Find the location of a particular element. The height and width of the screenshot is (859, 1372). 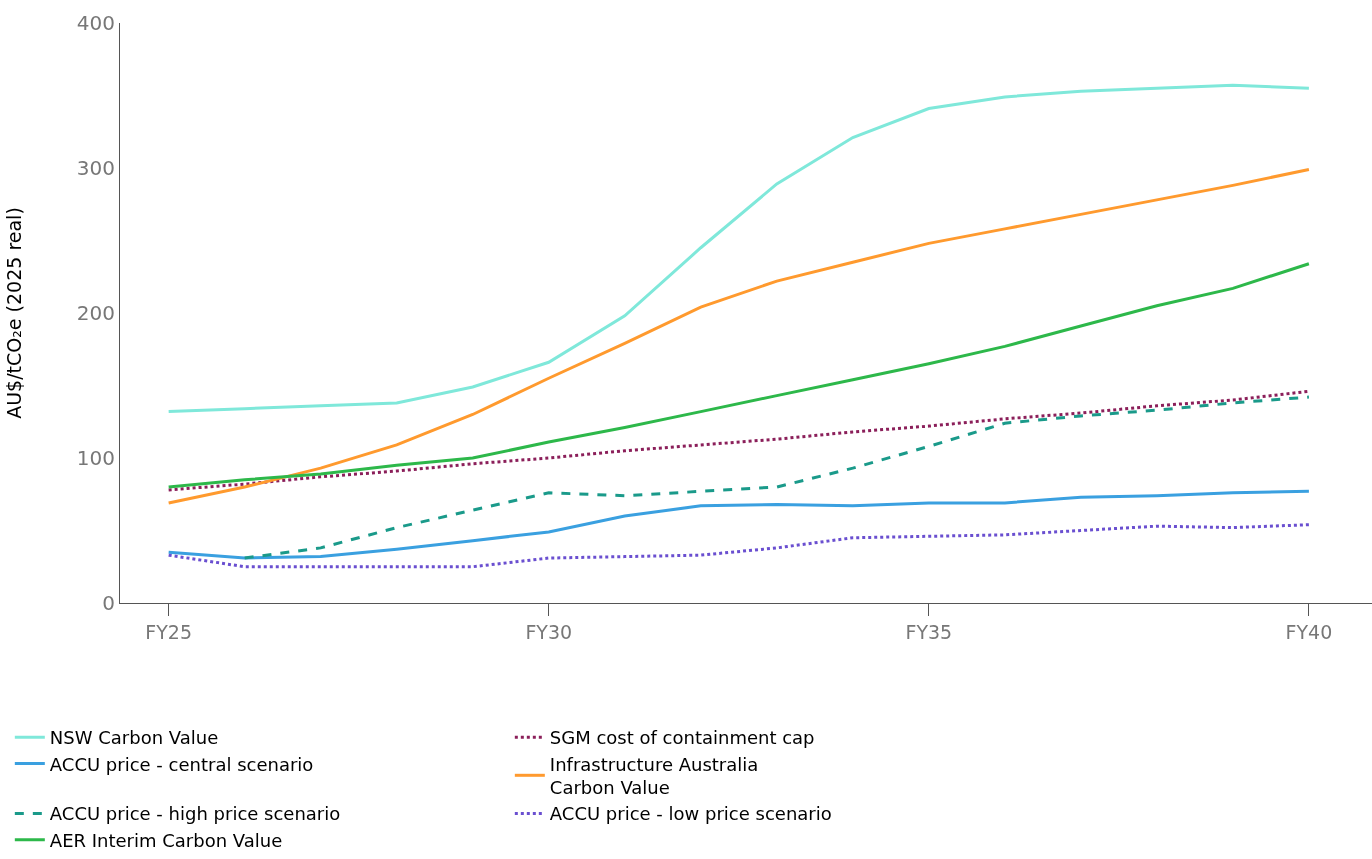

x-tick-label: FY25 is located at coordinates (169, 631).